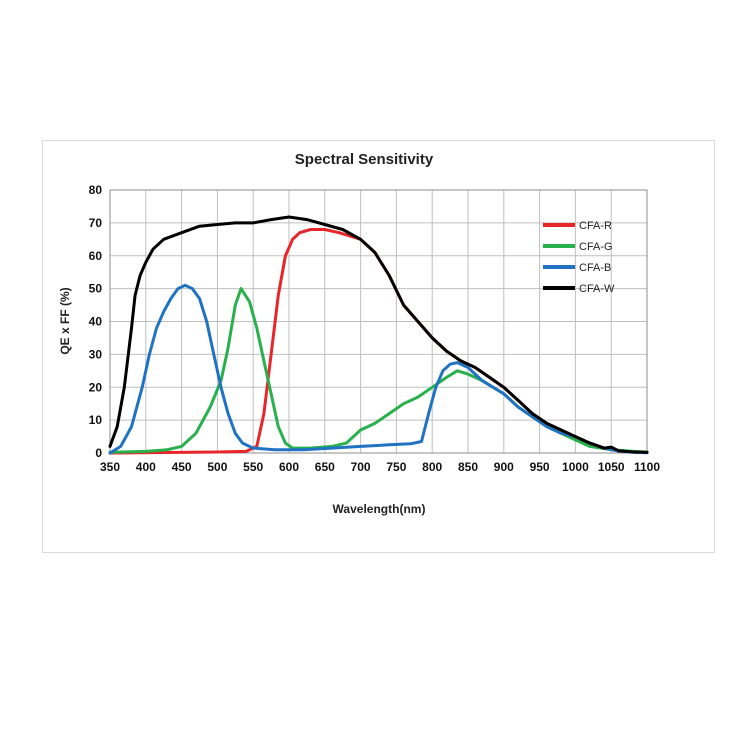 The height and width of the screenshot is (750, 750). What do you see at coordinates (96, 322) in the screenshot?
I see `y-tick-label: 40` at bounding box center [96, 322].